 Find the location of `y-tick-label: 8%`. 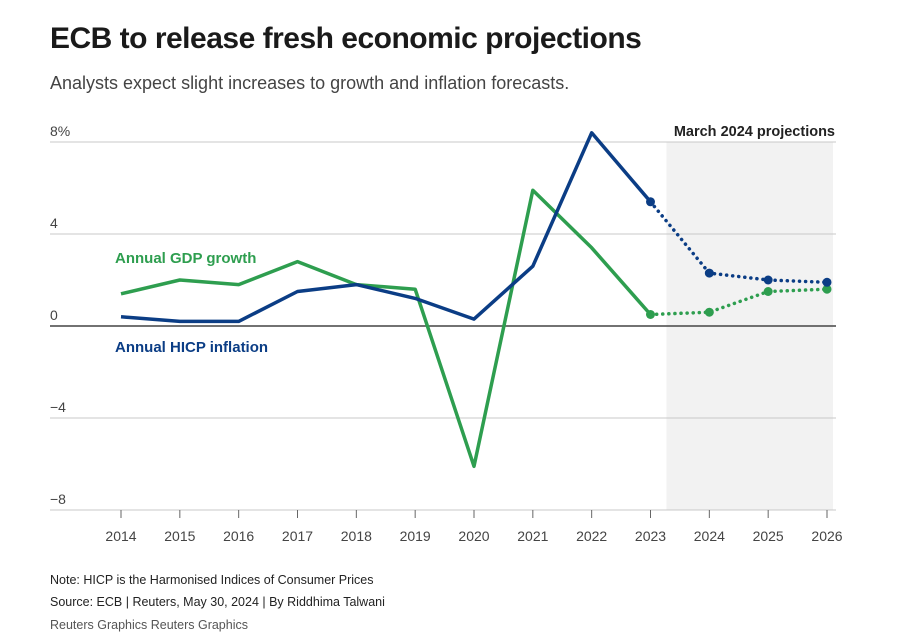

y-tick-label: 8% is located at coordinates (60, 131).